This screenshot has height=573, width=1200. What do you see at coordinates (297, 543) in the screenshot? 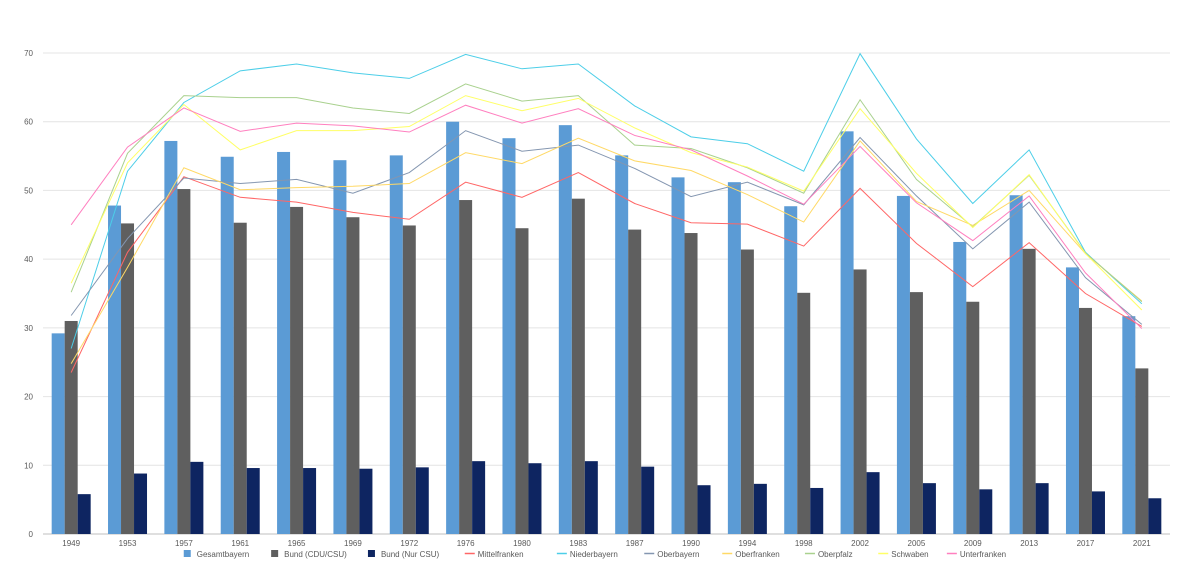
I see `x-tick-label: 1965` at bounding box center [297, 543].